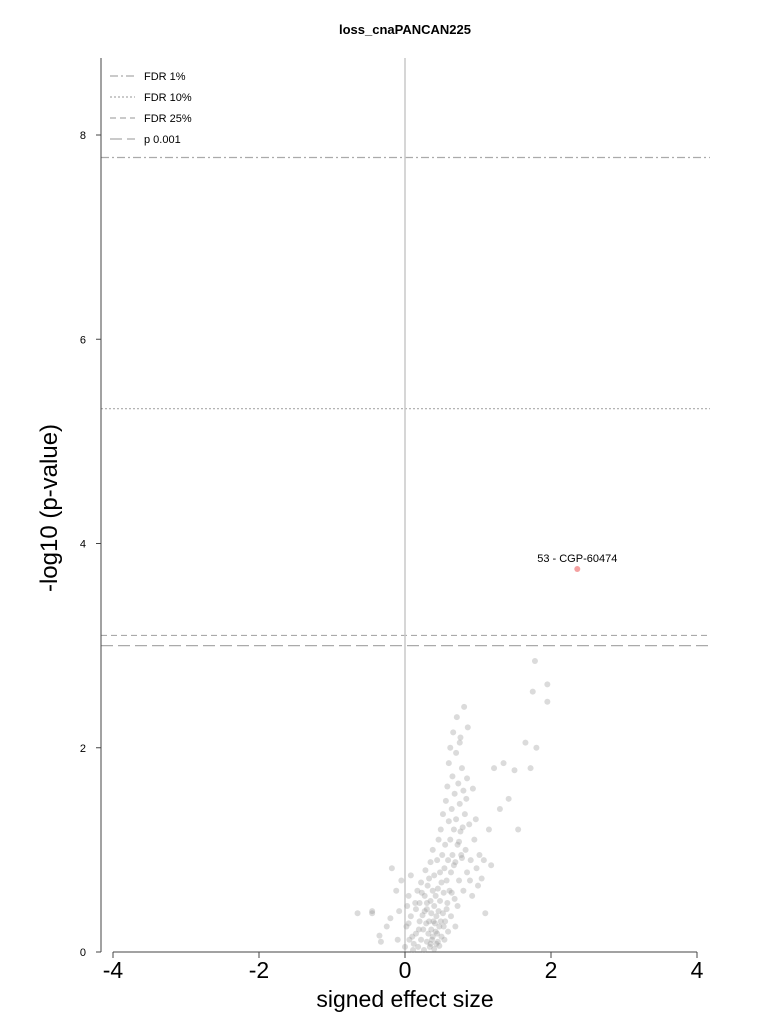 The height and width of the screenshot is (1024, 768). I want to click on y-tick-label-4: 8, so click(83, 136).